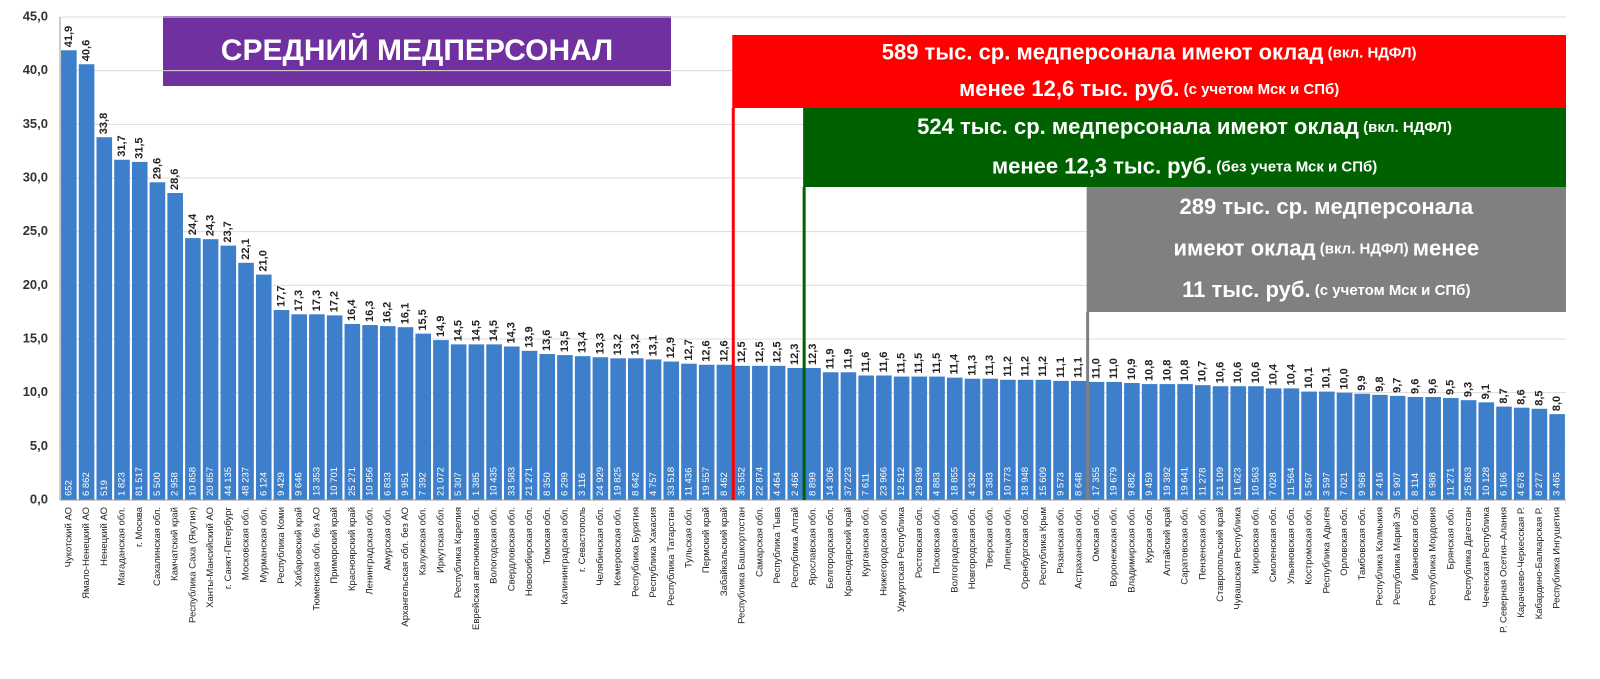 Image resolution: width=1600 pixels, height=679 pixels. I want to click on count-label: 11 623, so click(1238, 482).